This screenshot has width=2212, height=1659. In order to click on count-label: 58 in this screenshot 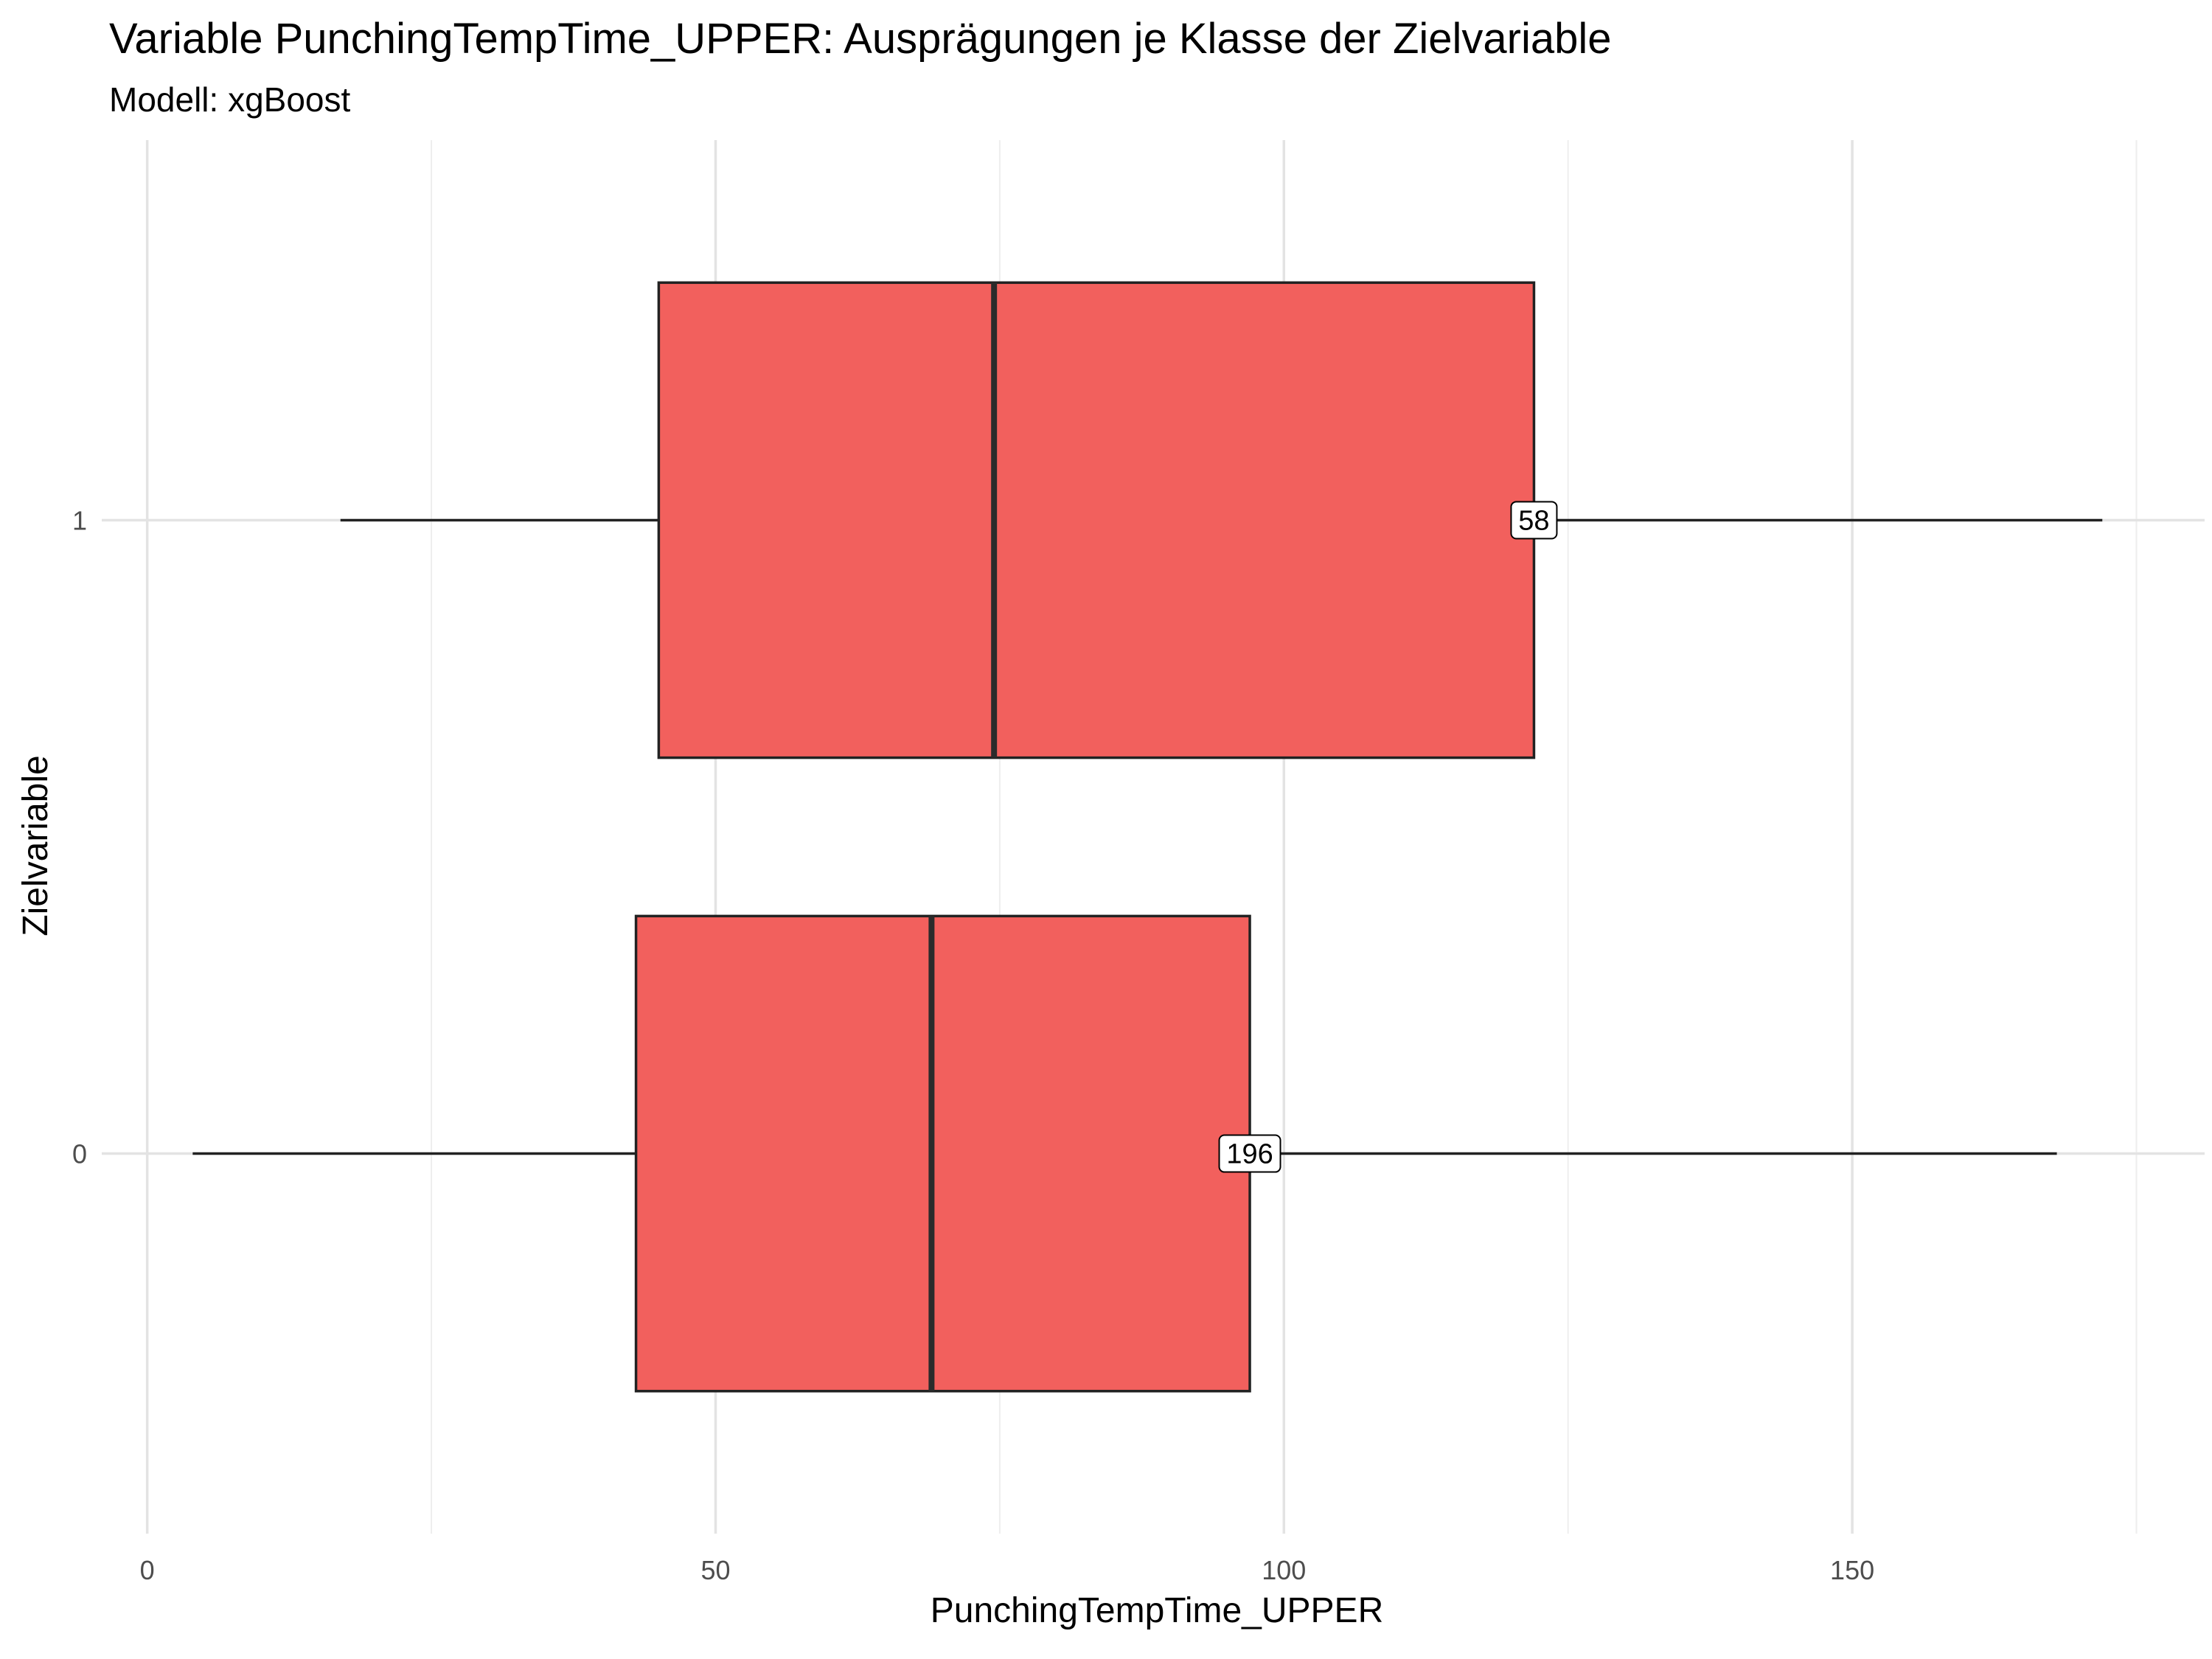, I will do `click(1533, 520)`.